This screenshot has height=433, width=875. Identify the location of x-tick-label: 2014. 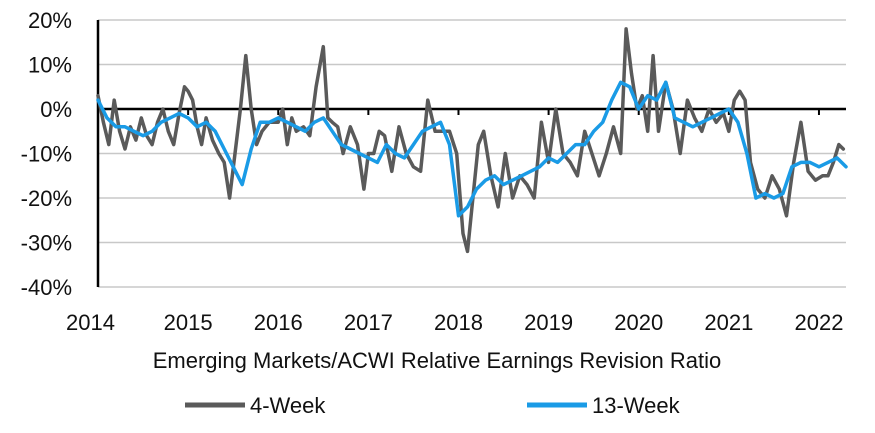
(90, 322).